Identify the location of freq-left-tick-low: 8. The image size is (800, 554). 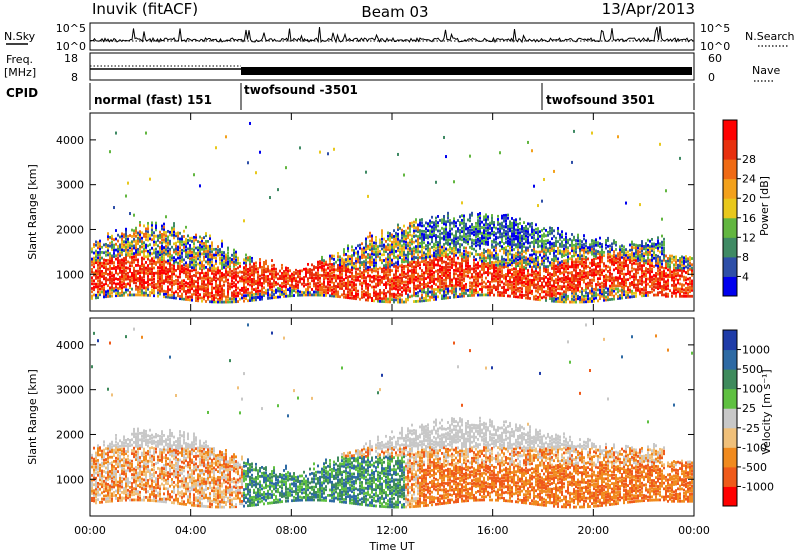
(74, 77).